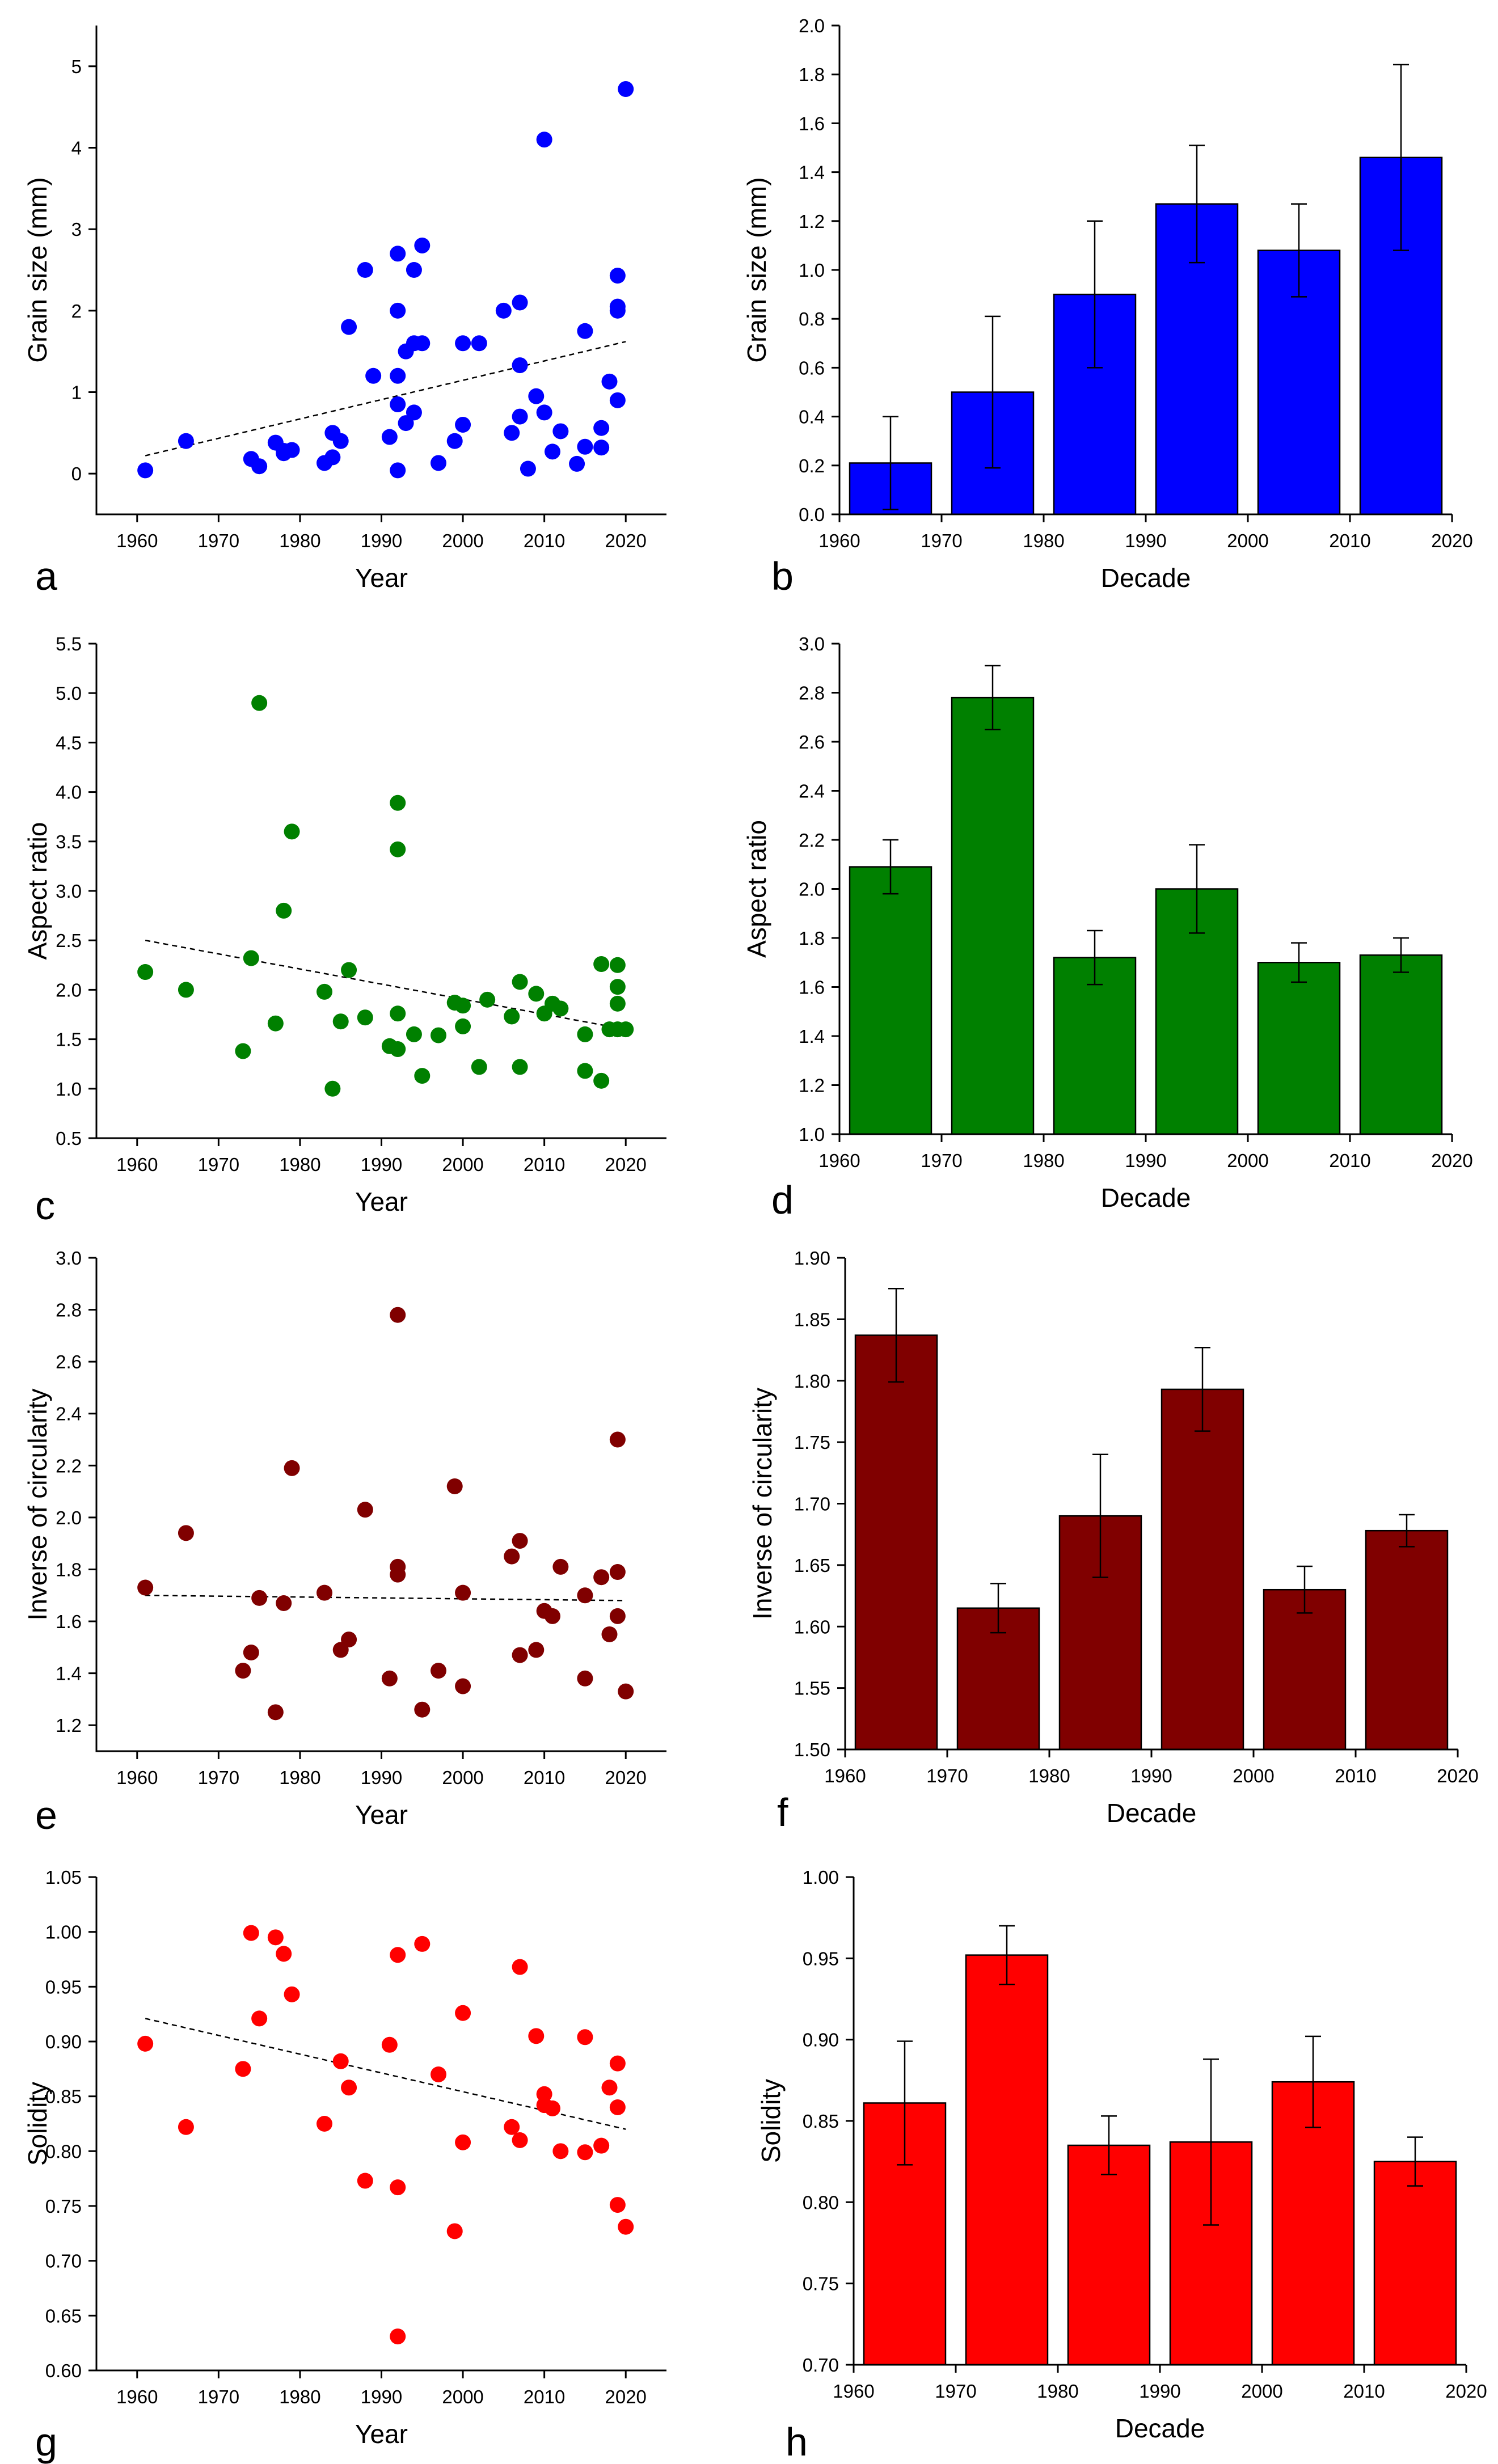 The height and width of the screenshot is (2464, 1498). I want to click on error-bar-h-2005, so click(1313, 2081).